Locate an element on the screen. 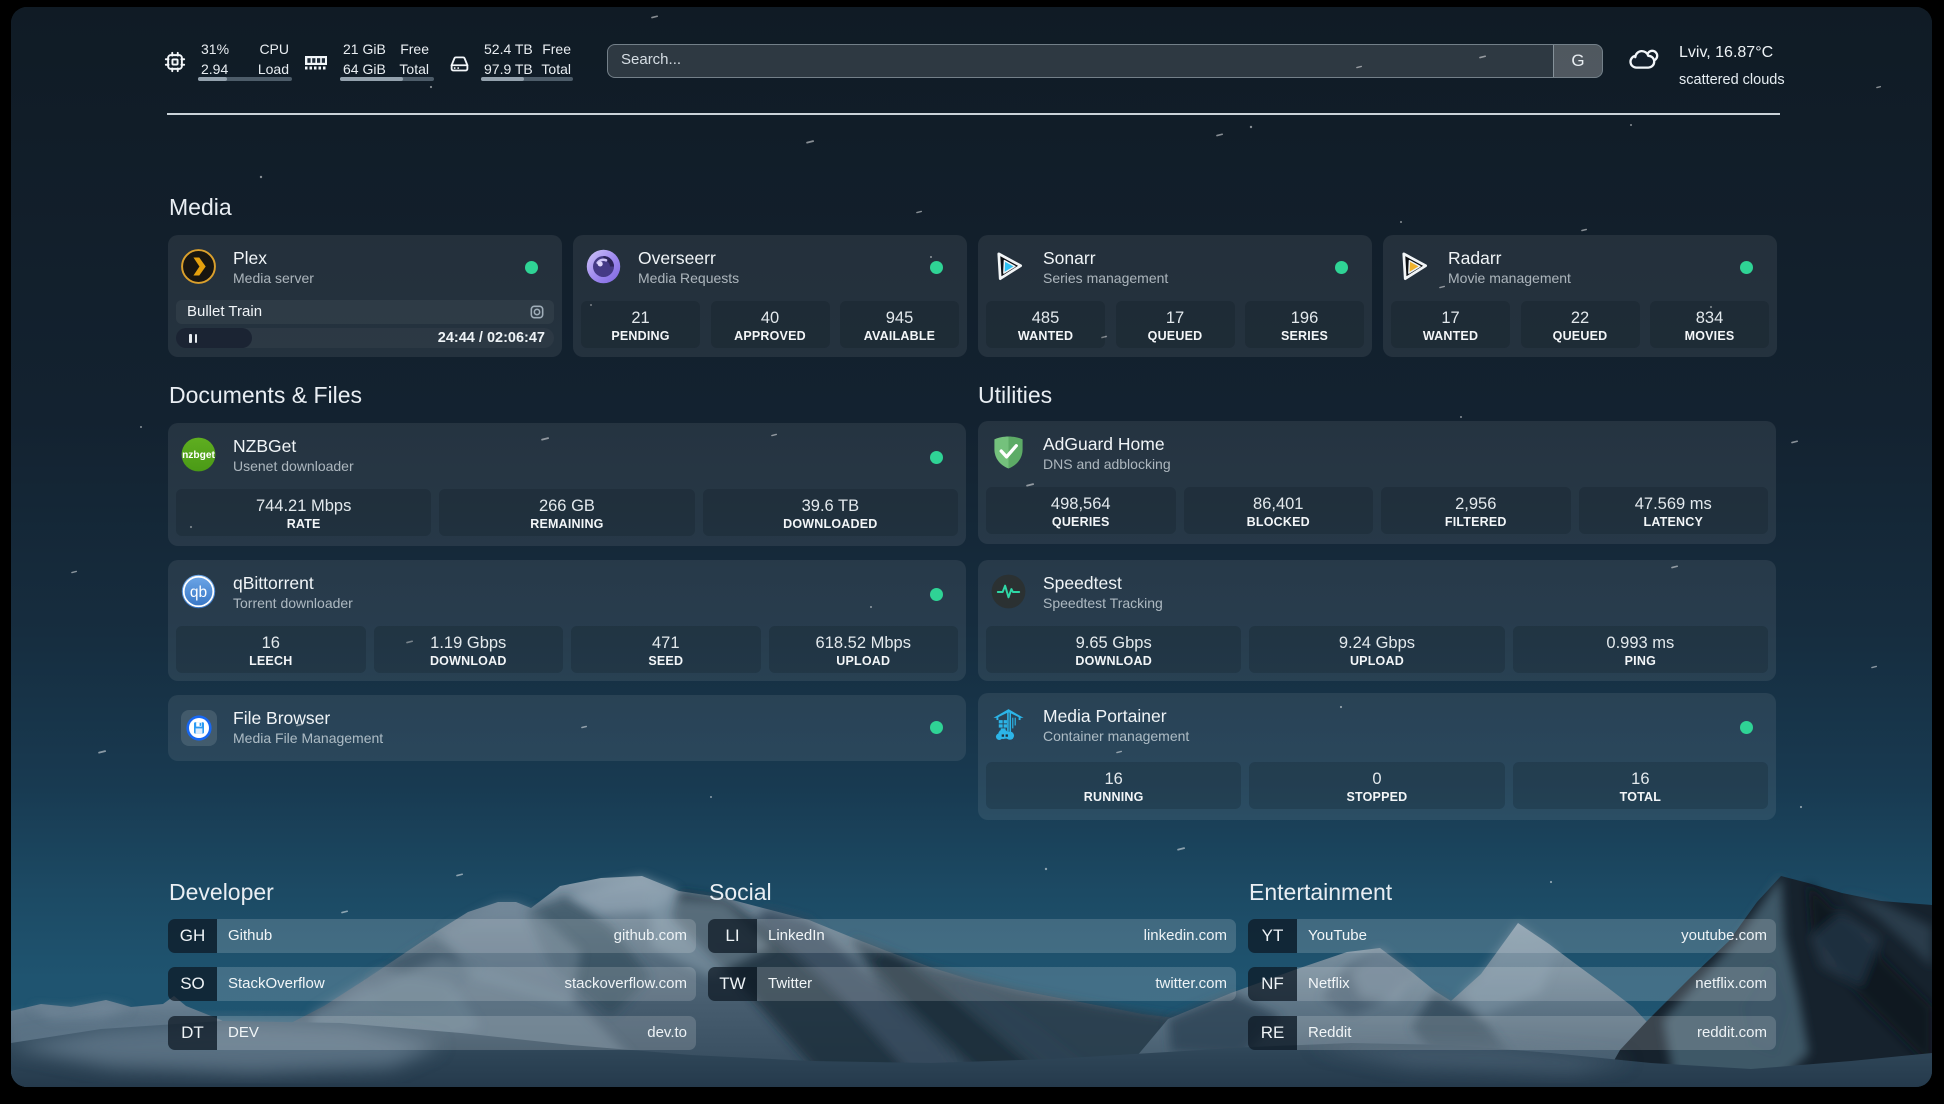 Image resolution: width=1944 pixels, height=1104 pixels. svg-text: qb is located at coordinates (198, 592).